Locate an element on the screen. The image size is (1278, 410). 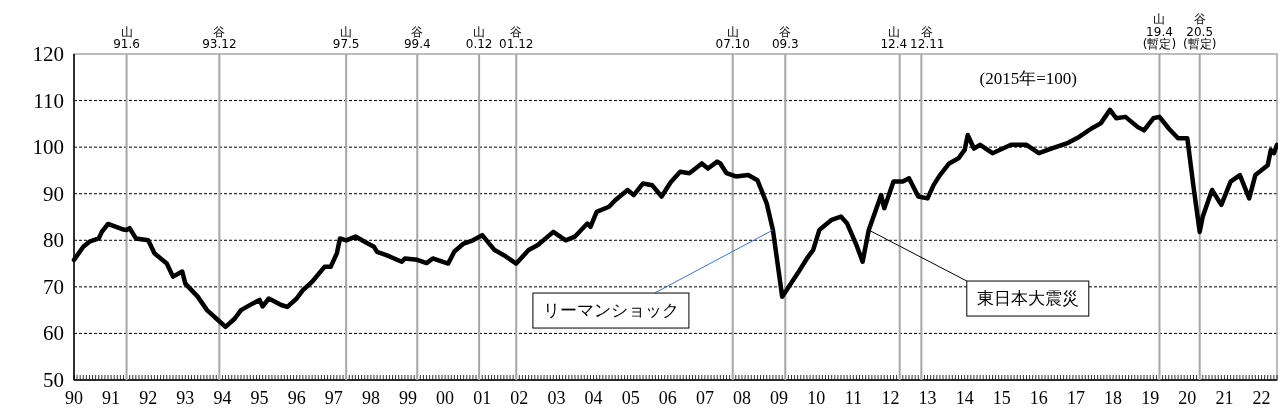
x-tick-label: 99 is located at coordinates (407, 398).